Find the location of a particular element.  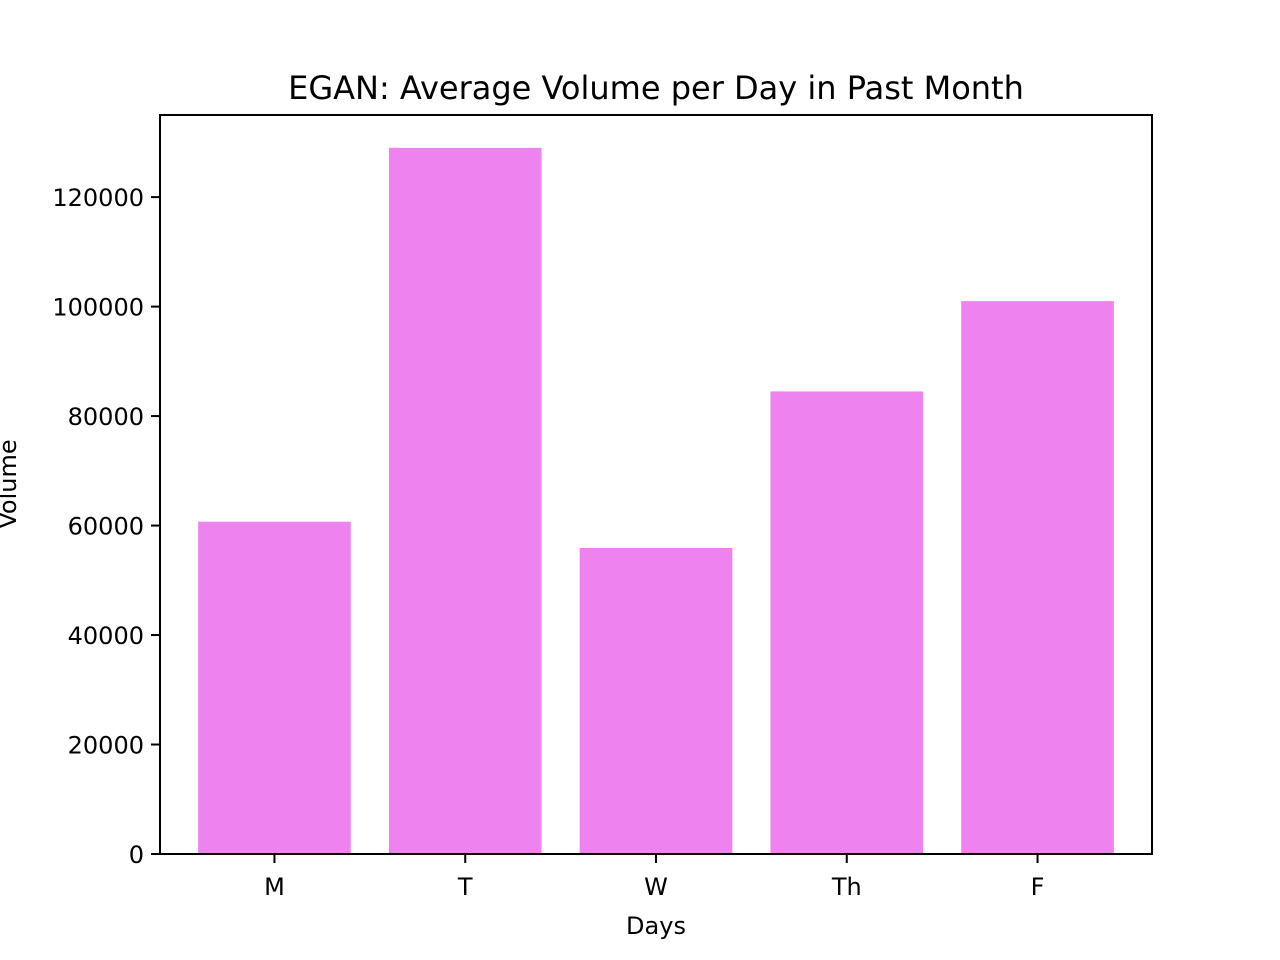

y-tick-label: 60000 is located at coordinates (106, 527).